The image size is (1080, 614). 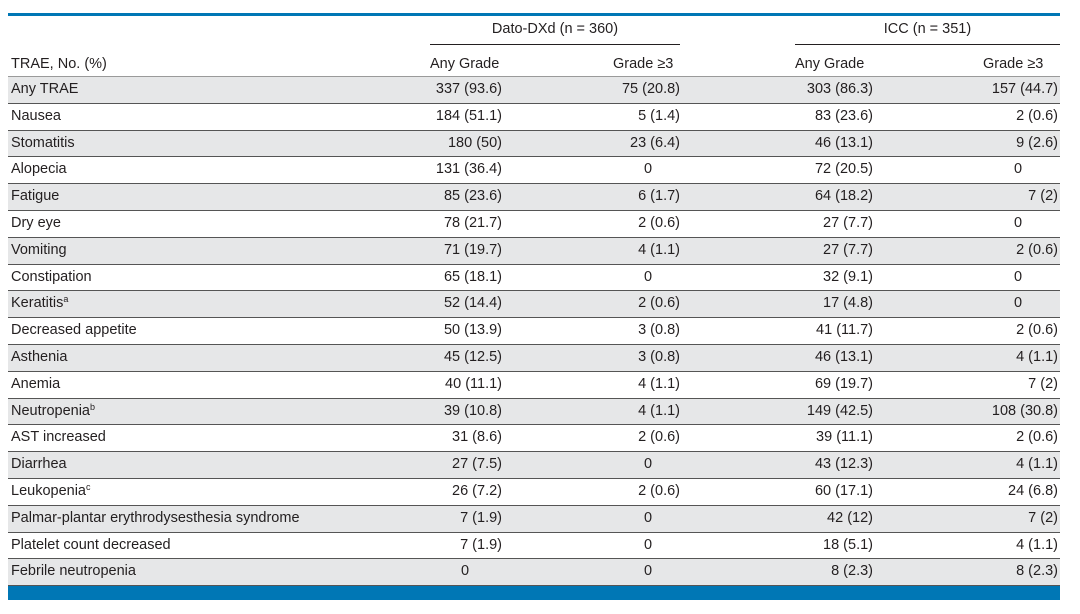 What do you see at coordinates (468, 89) in the screenshot?
I see `table-cell: 337 (93.6)` at bounding box center [468, 89].